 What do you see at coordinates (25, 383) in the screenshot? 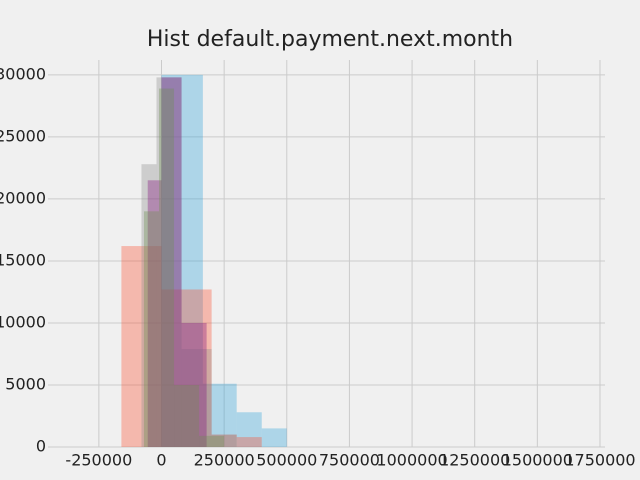
I see `y-tick-label: 5000` at bounding box center [25, 383].